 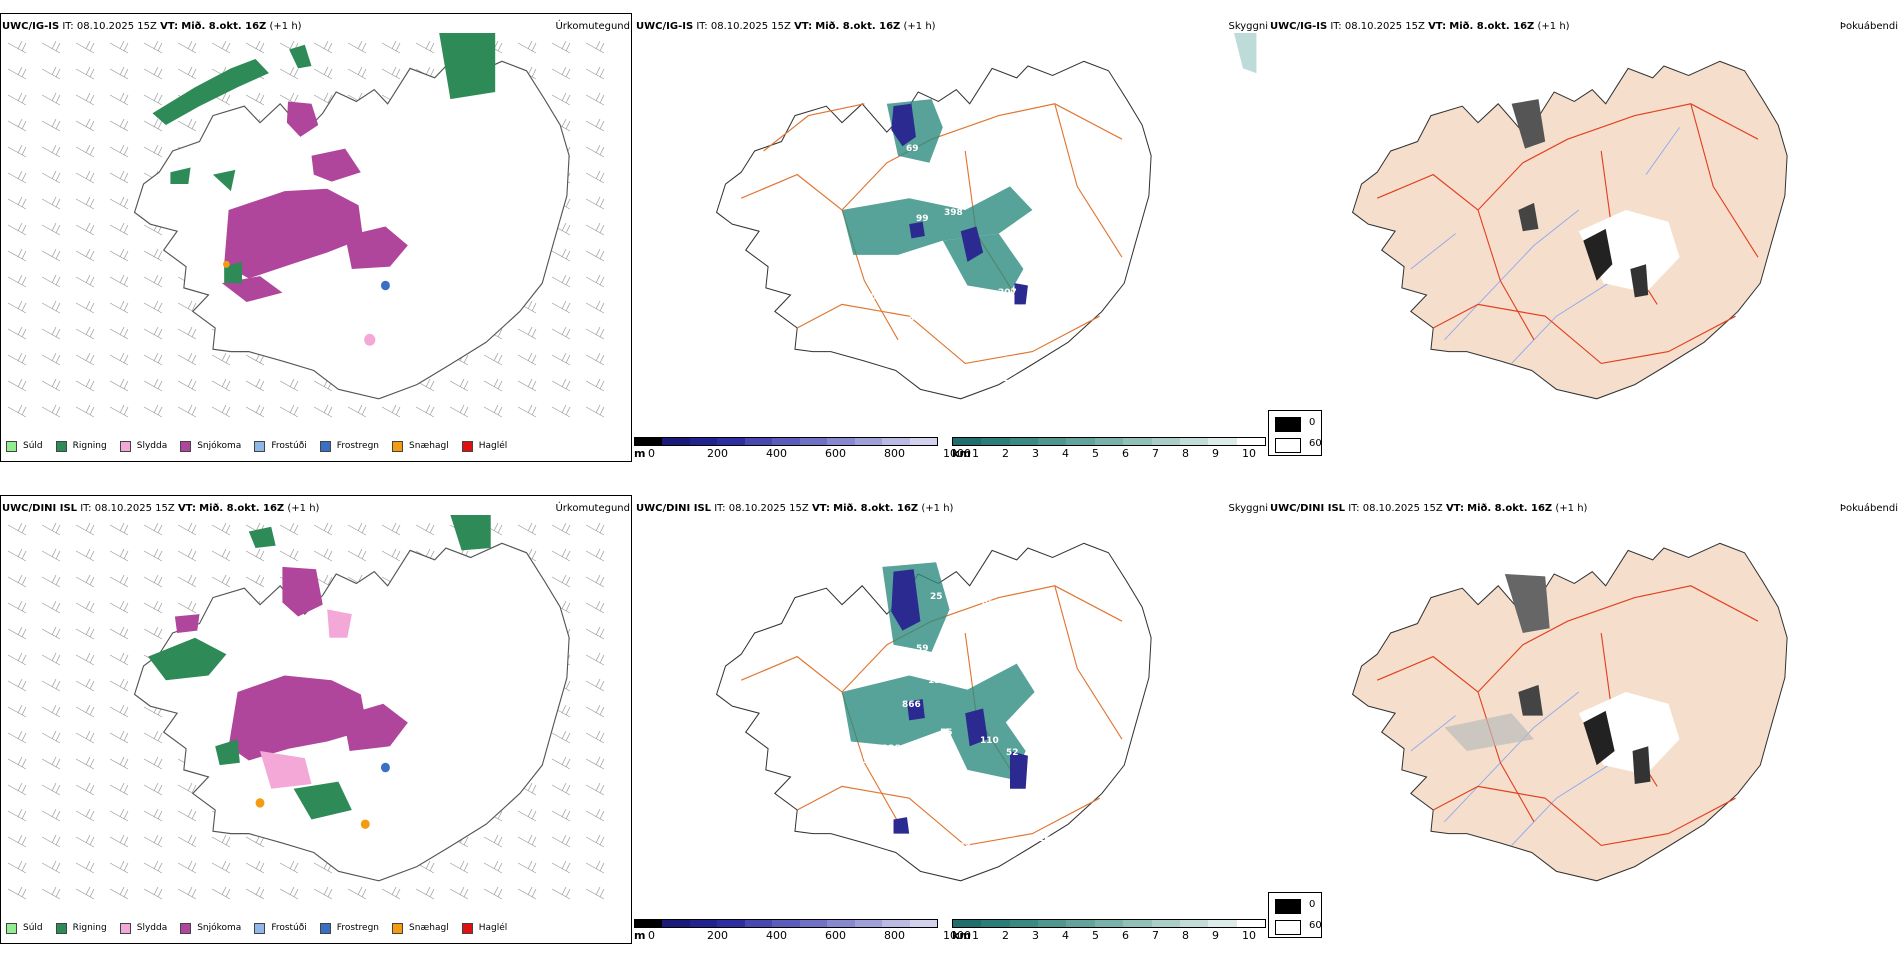 I want to click on sleet-areas, so click(x=306, y=699).